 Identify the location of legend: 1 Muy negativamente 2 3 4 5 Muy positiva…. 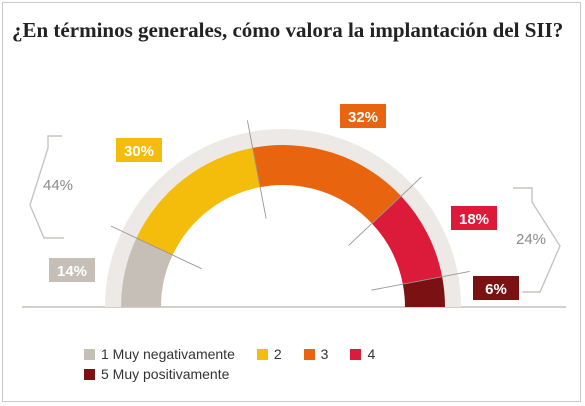
(274, 364).